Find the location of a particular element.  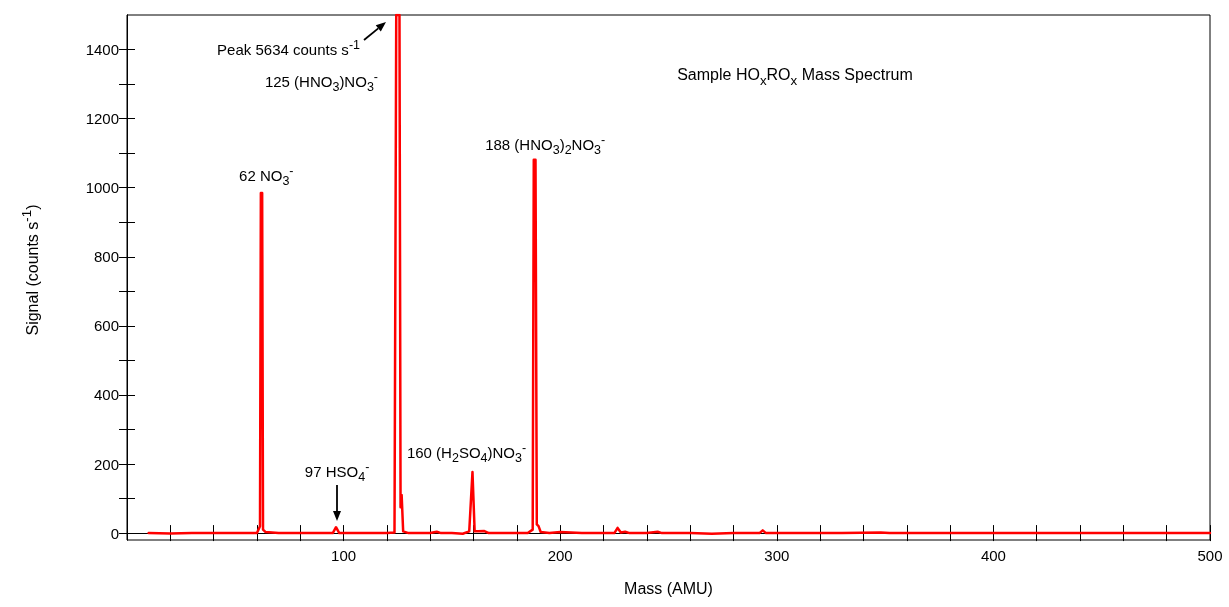

x-tick-label: 100 is located at coordinates (344, 555).